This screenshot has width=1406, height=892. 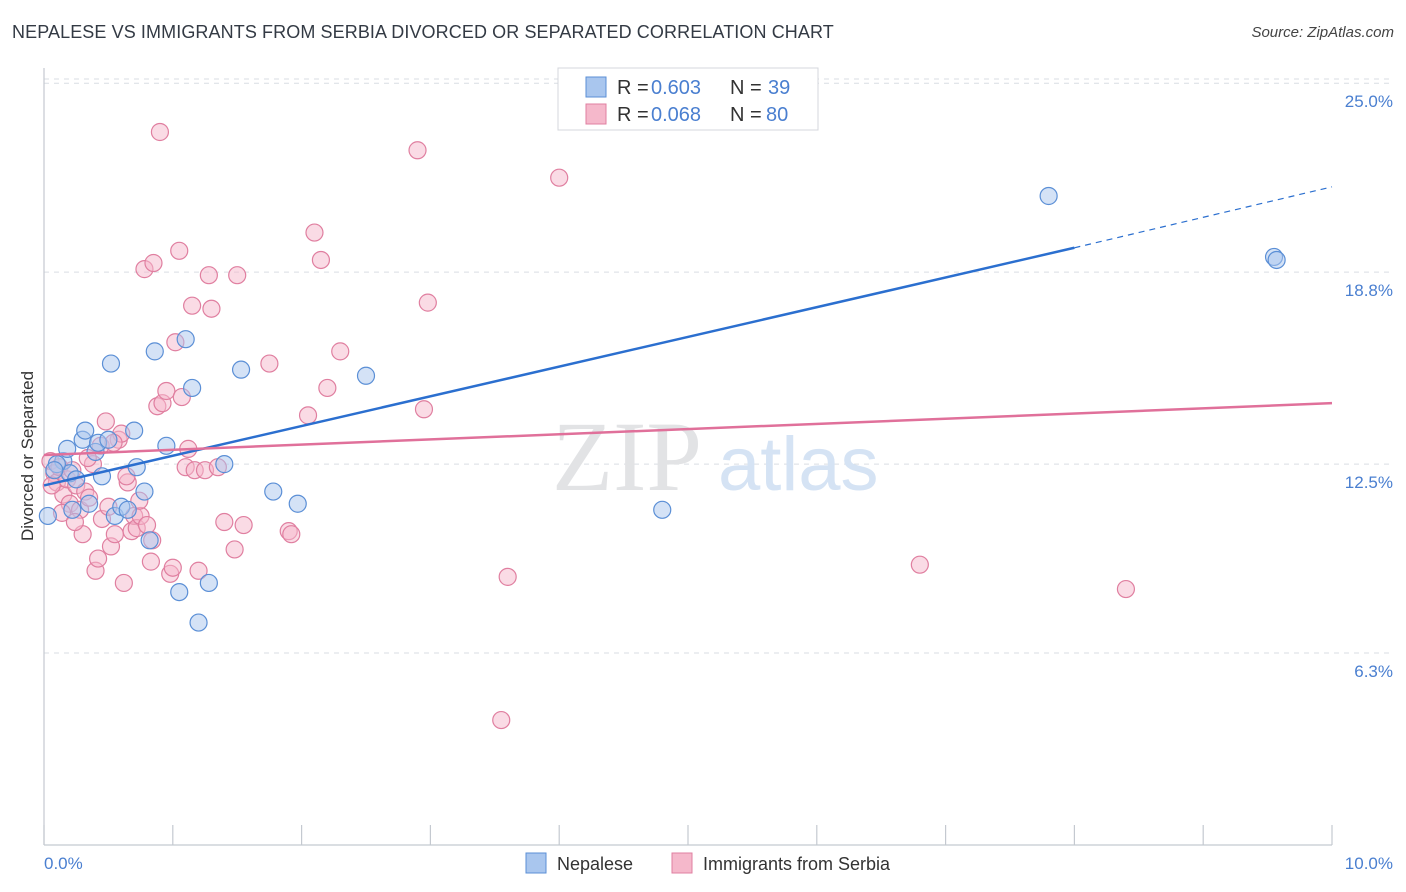 What do you see at coordinates (1322, 32) in the screenshot?
I see `source-label: Source: ZipAtlas.com` at bounding box center [1322, 32].